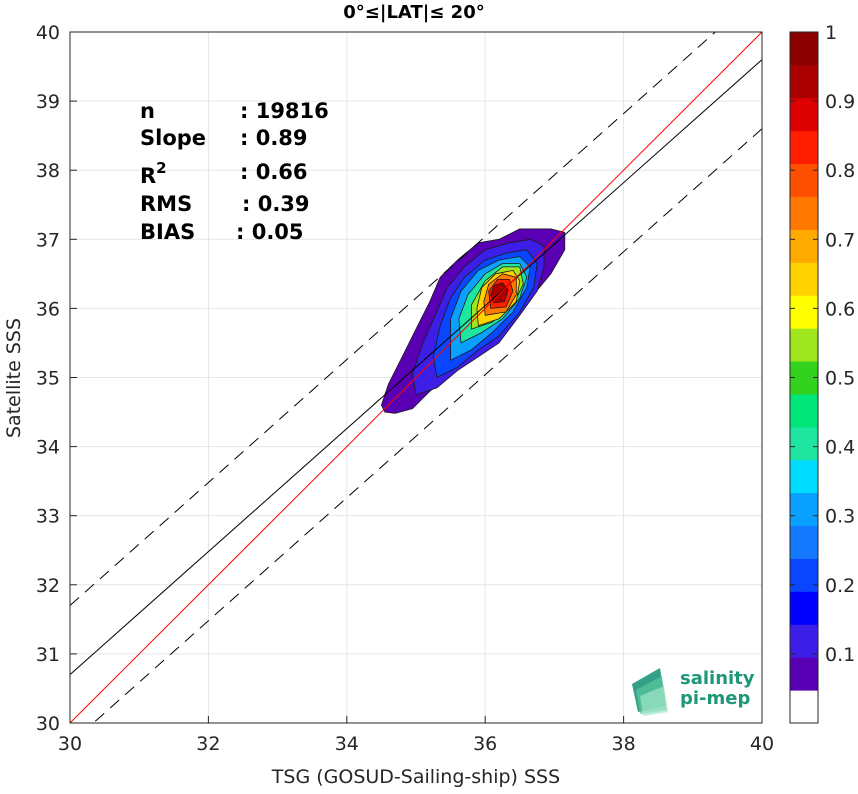 The width and height of the screenshot is (858, 794). Describe the element at coordinates (48, 102) in the screenshot. I see `y-tick-label: 39` at that location.